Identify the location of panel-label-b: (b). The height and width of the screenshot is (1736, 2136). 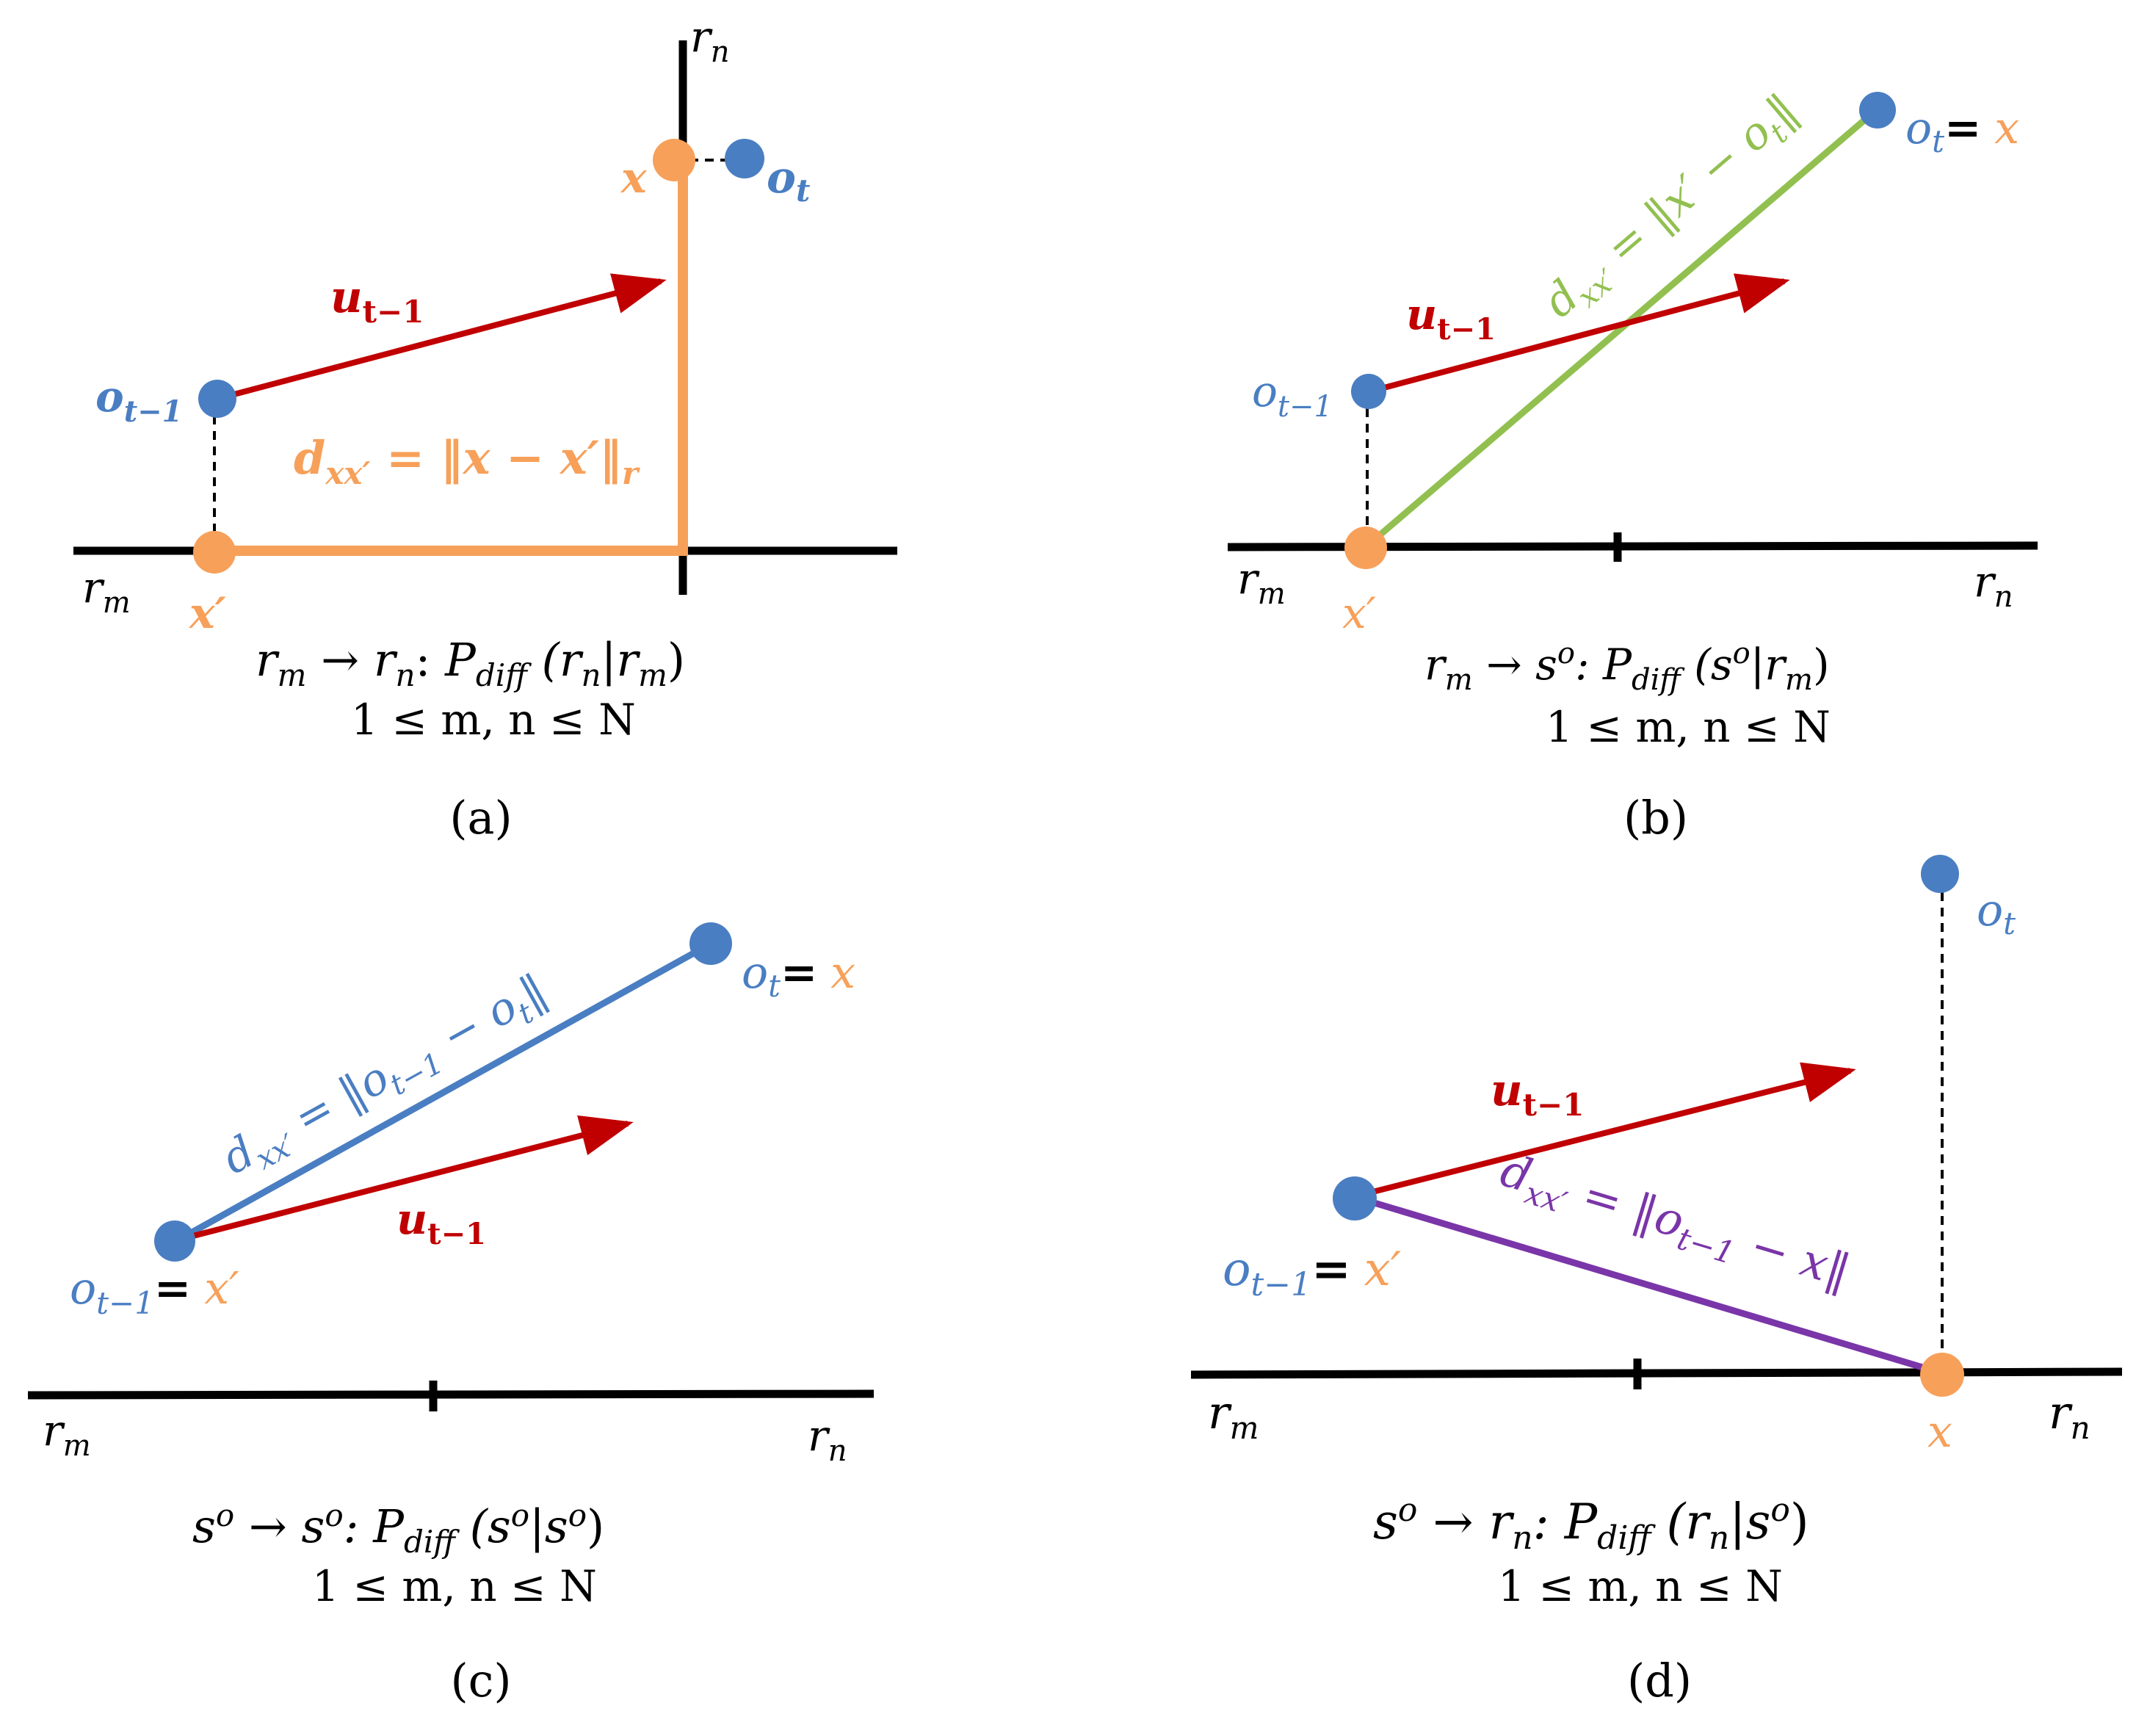
(1655, 818).